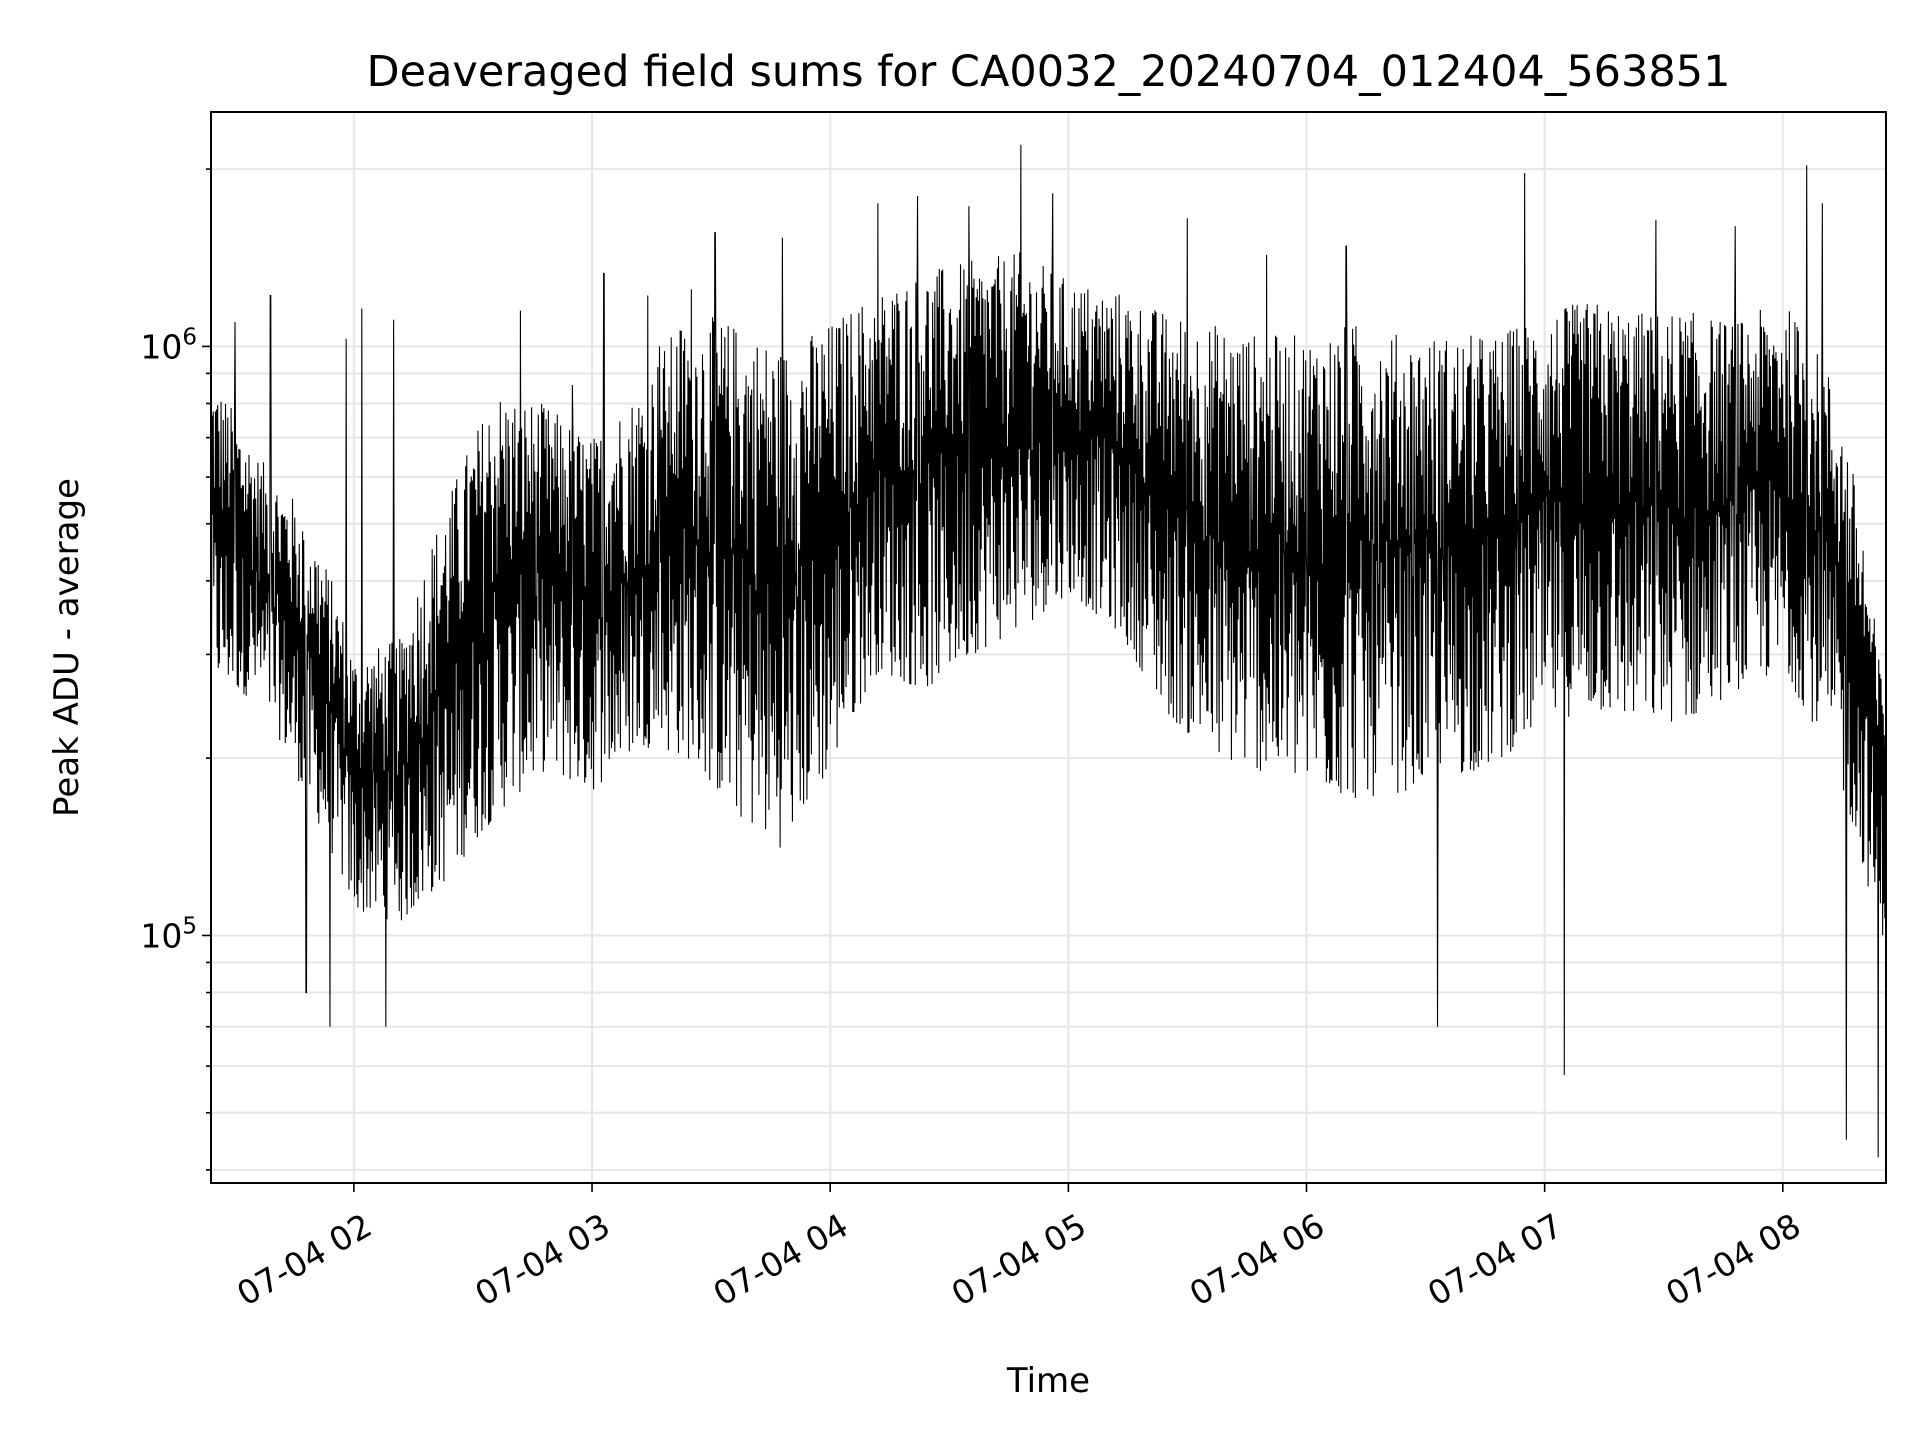 The width and height of the screenshot is (1920, 1440). I want to click on y-tick-label: 106, so click(168, 345).